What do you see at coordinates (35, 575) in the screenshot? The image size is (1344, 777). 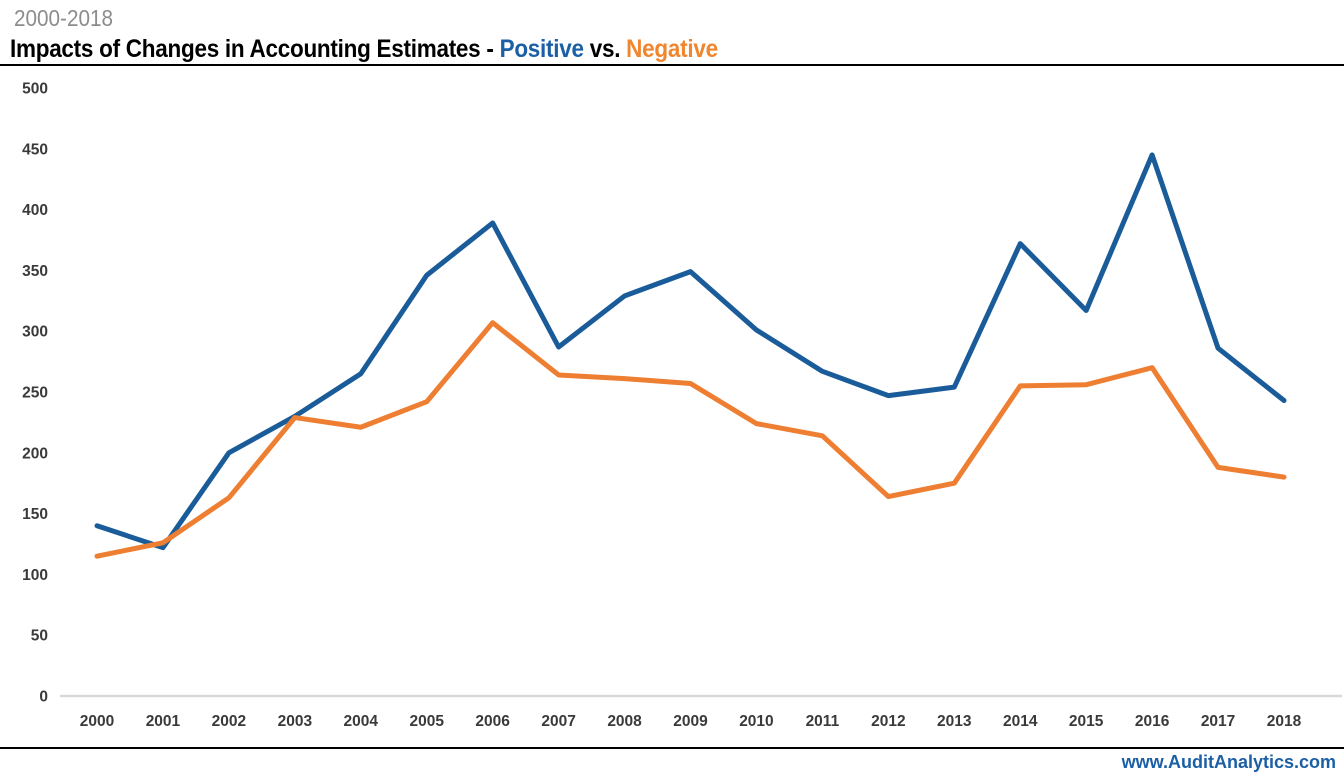 I see `y-axis-tick-label: 100` at bounding box center [35, 575].